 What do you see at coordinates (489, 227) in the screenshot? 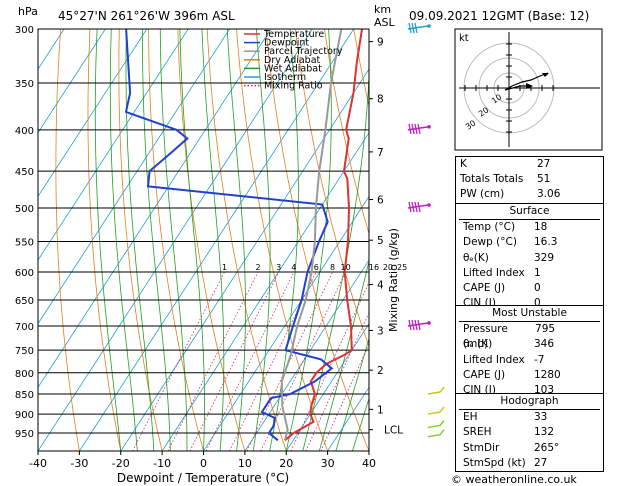
I see `surface-label: Temp (°C)` at bounding box center [489, 227].